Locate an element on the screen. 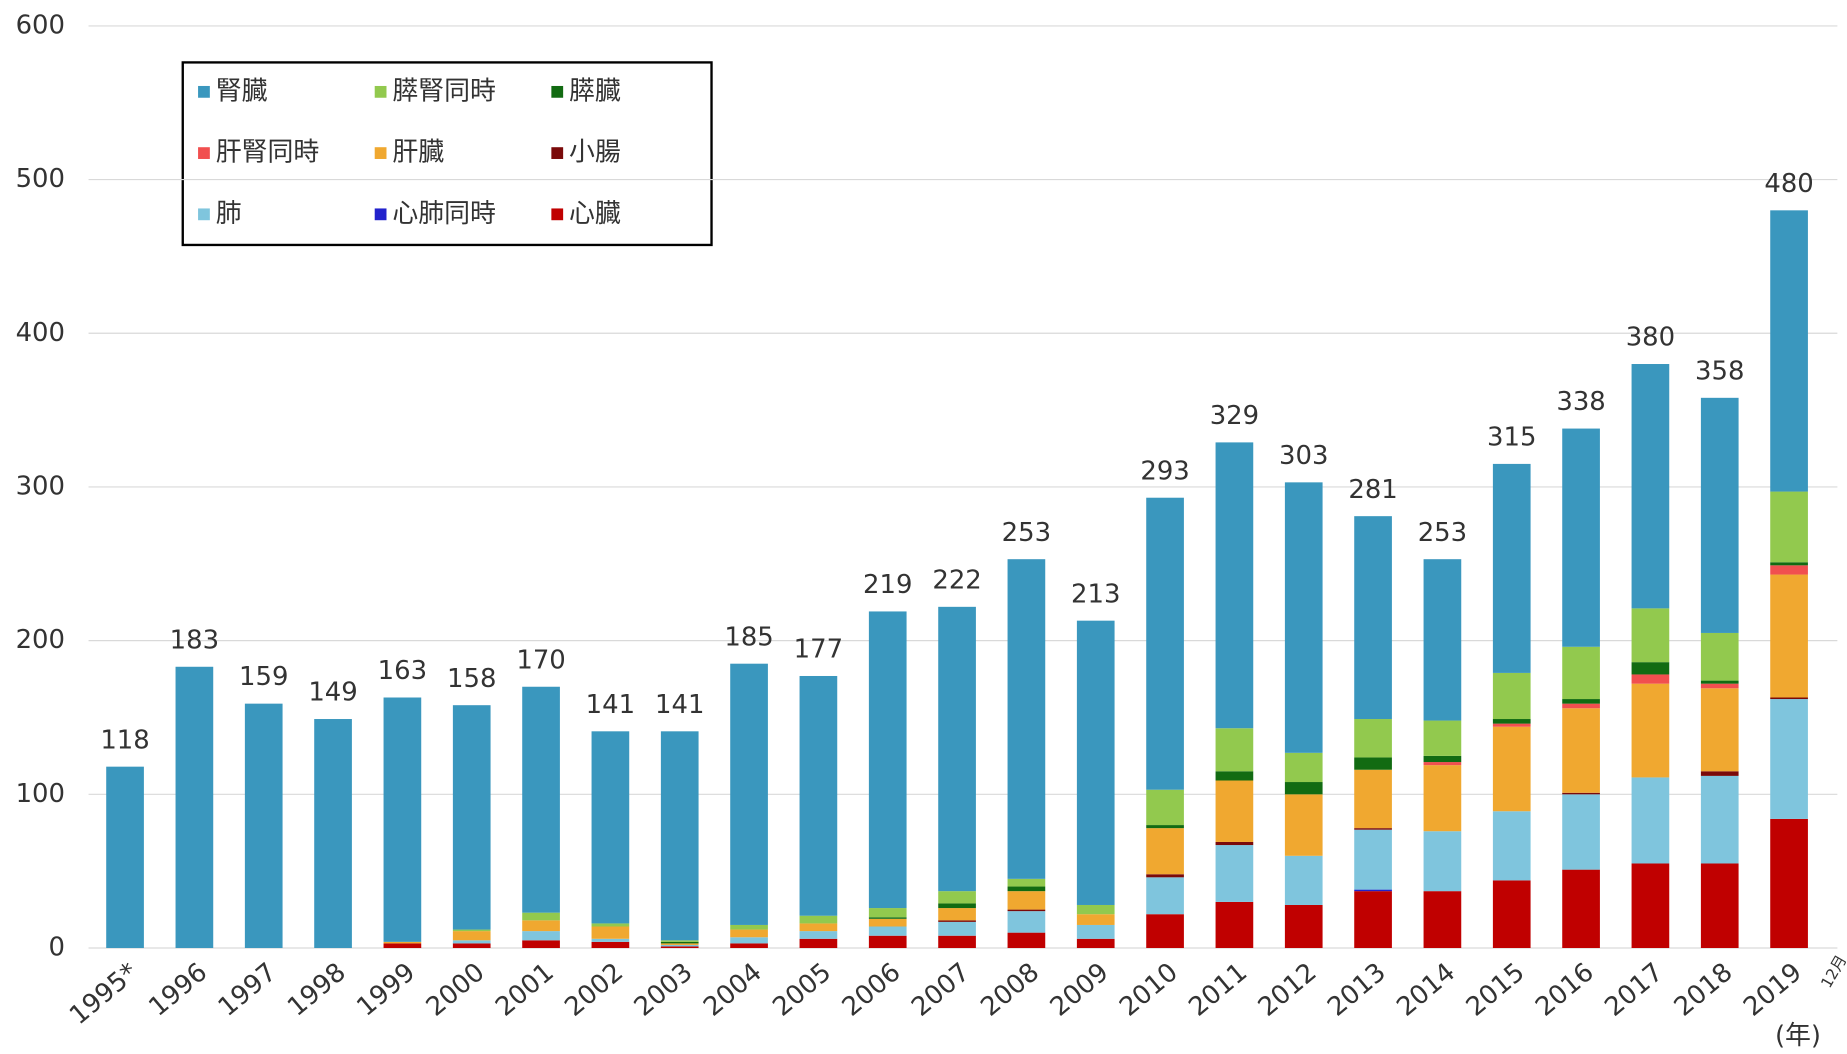 The image size is (1847, 1054). y-tick-label: 300 is located at coordinates (40, 486).